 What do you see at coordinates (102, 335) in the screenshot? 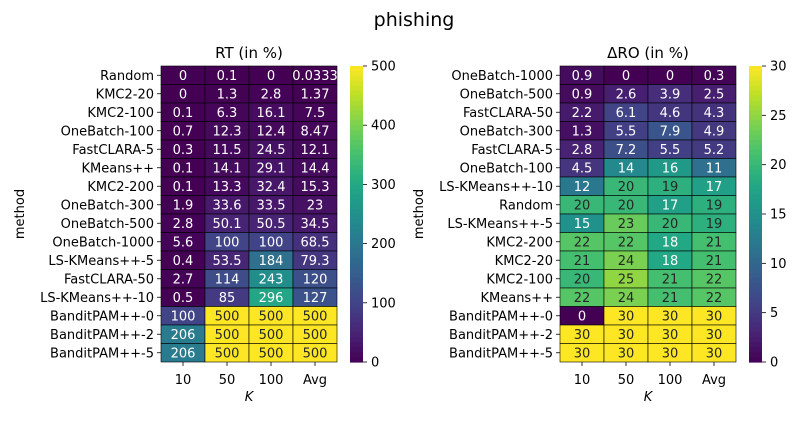
I see `rt-row-label: BanditPAM++-2` at bounding box center [102, 335].